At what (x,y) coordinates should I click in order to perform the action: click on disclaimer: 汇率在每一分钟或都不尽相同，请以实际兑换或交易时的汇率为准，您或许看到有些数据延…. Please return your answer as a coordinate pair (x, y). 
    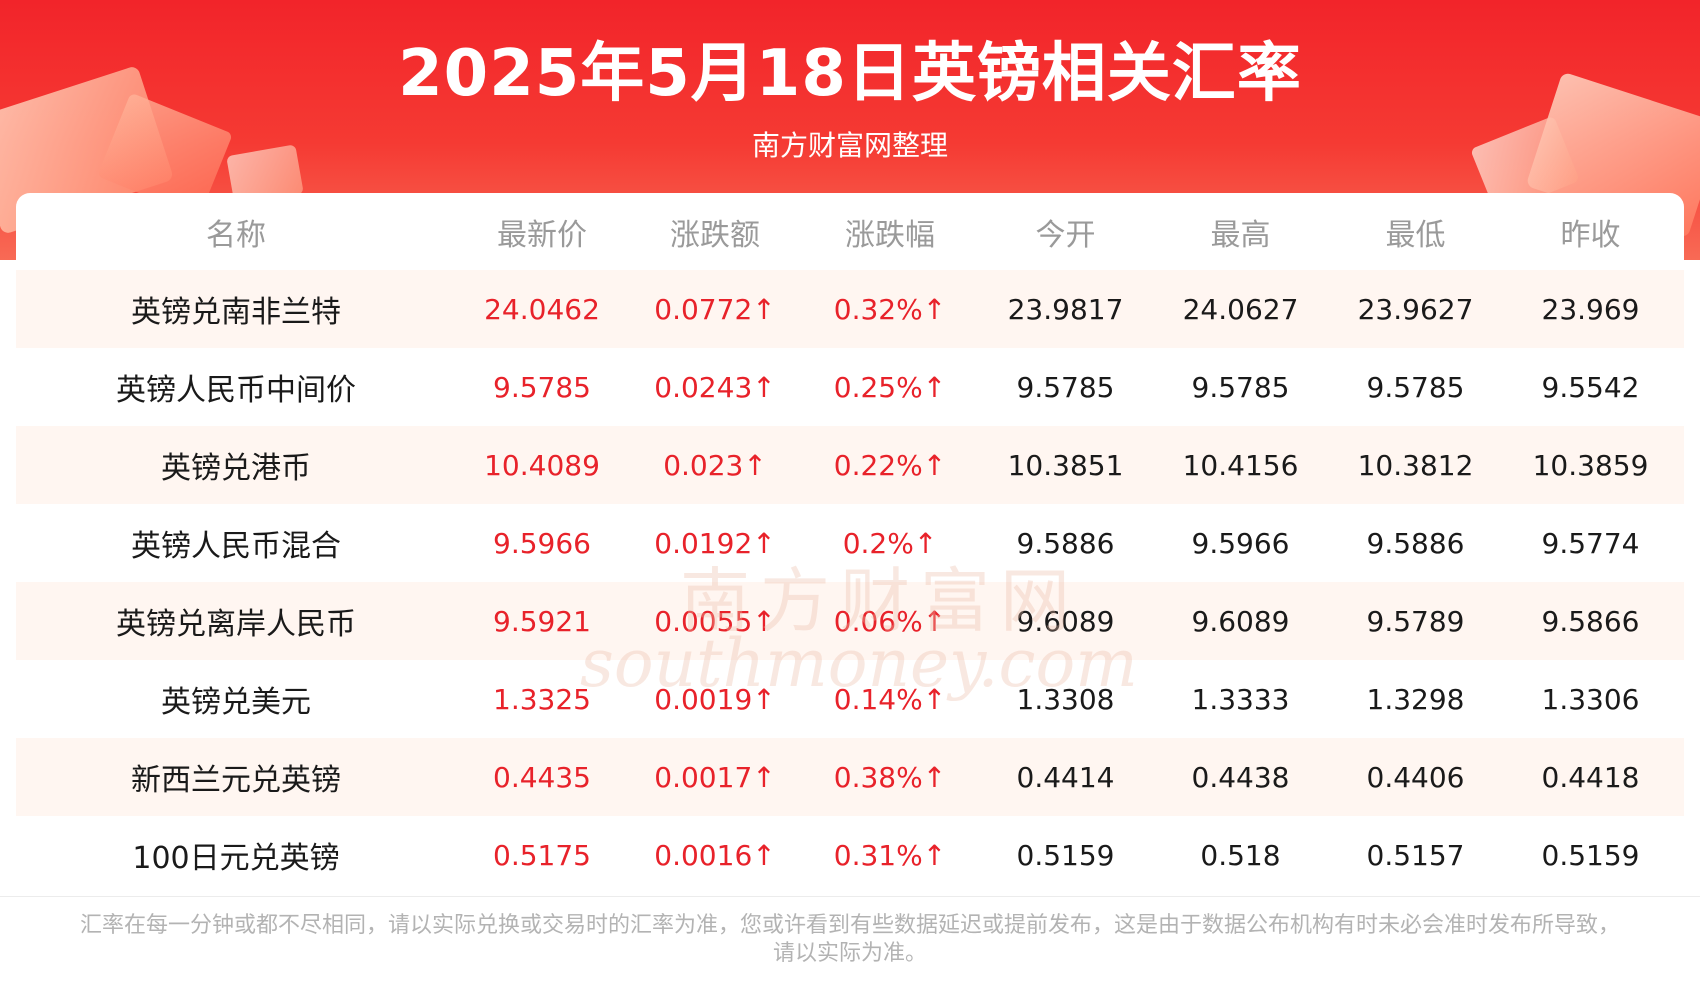
    Looking at the image, I should click on (850, 940).